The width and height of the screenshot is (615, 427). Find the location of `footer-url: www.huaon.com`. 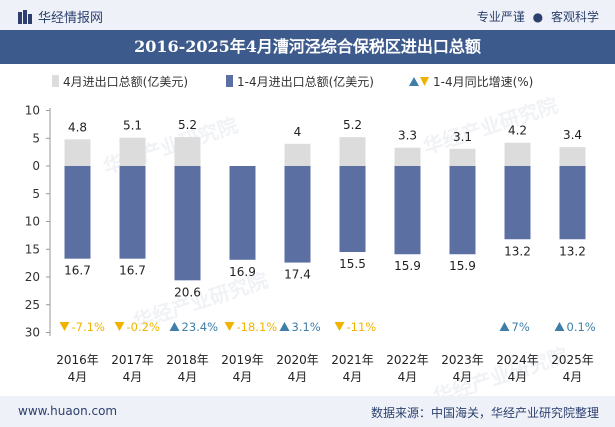

footer-url: www.huaon.com is located at coordinates (68, 411).